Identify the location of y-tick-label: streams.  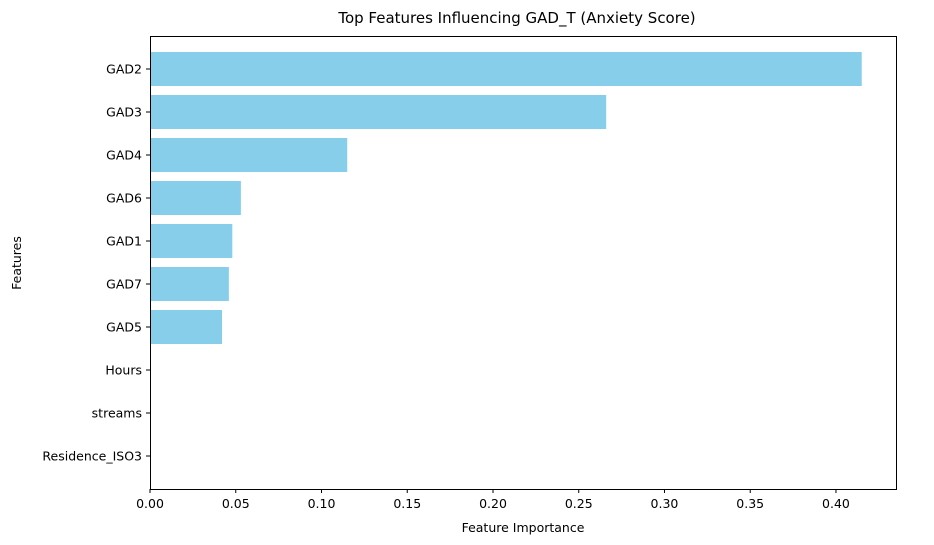
(117, 413).